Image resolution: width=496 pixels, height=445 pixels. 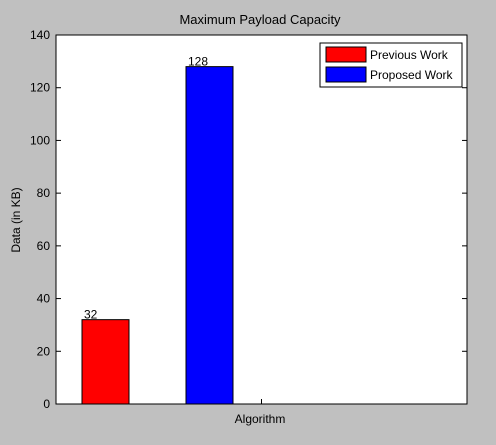 What do you see at coordinates (411, 75) in the screenshot?
I see `legend-label: Proposed Work` at bounding box center [411, 75].